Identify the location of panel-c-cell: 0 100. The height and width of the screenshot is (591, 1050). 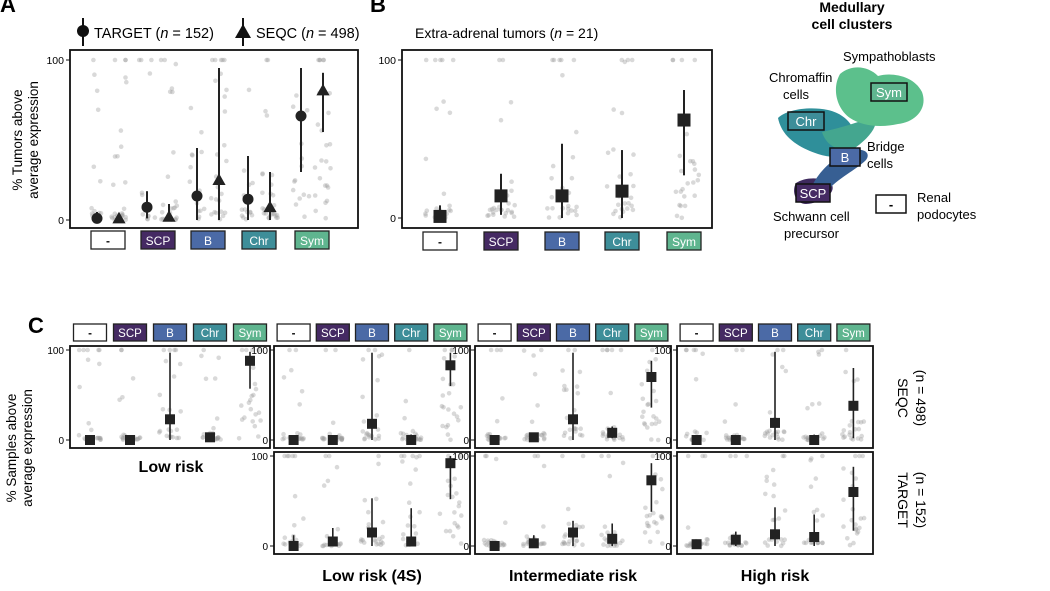
(361, 503).